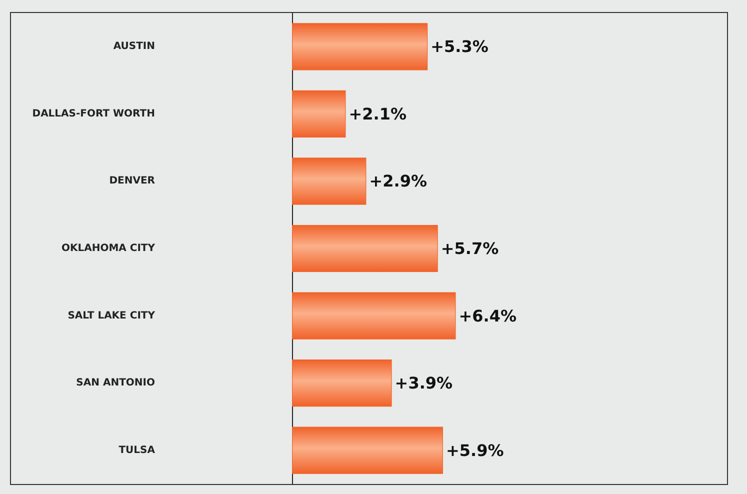 This screenshot has width=747, height=494. What do you see at coordinates (108, 248) in the screenshot?
I see `y-tick-label: OKLAHOMA CITY` at bounding box center [108, 248].